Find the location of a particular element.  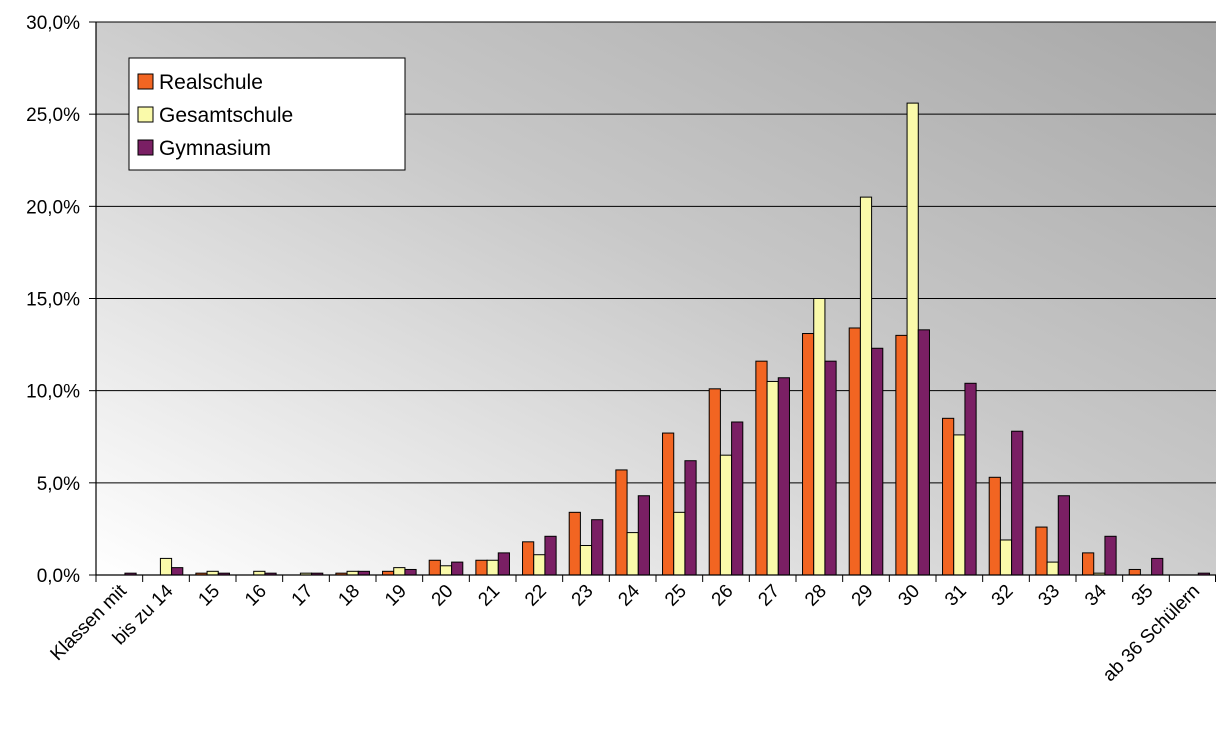

x-tick-label: 33 is located at coordinates (1049, 596).